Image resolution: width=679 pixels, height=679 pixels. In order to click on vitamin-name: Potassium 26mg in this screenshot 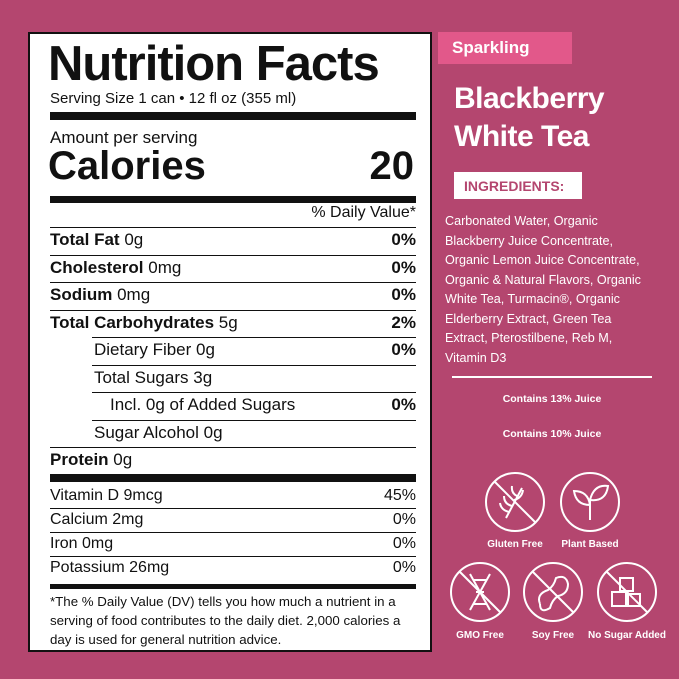, I will do `click(110, 567)`.